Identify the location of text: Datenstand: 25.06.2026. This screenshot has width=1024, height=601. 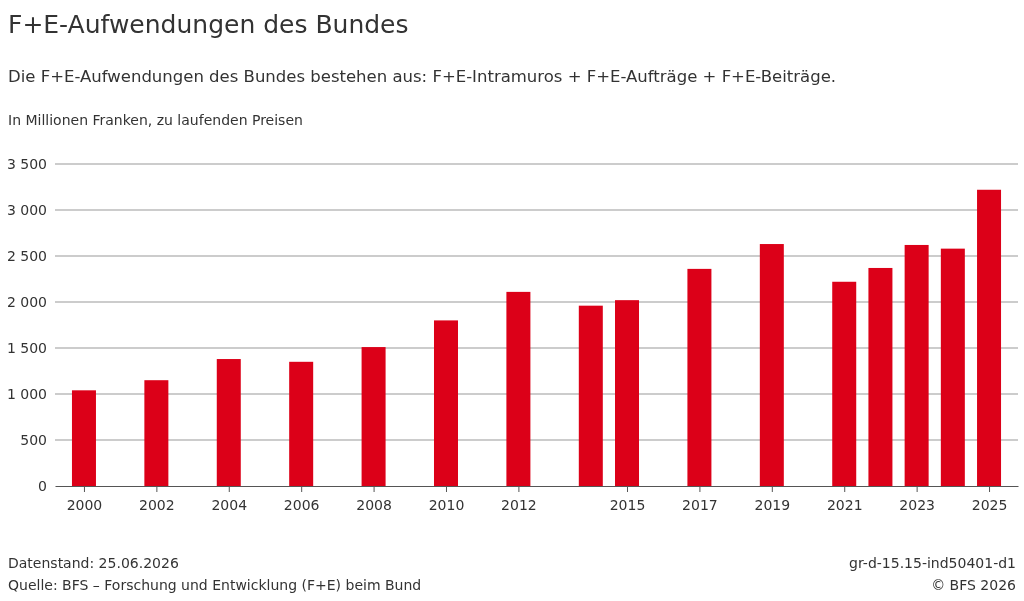
(93, 563).